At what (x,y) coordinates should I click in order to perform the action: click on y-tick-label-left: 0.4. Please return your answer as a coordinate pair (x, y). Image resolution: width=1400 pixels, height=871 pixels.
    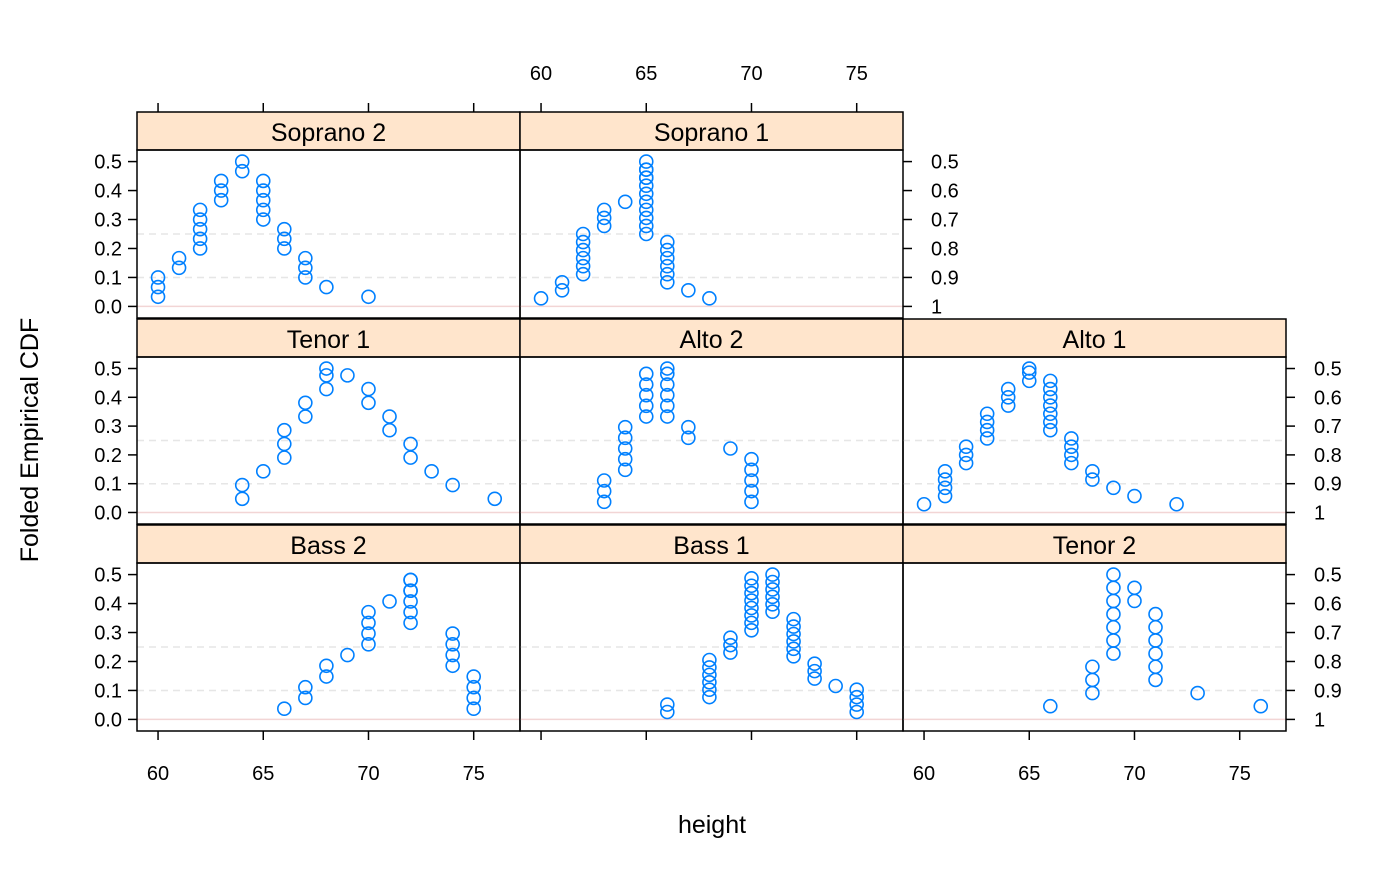
    Looking at the image, I should click on (108, 605).